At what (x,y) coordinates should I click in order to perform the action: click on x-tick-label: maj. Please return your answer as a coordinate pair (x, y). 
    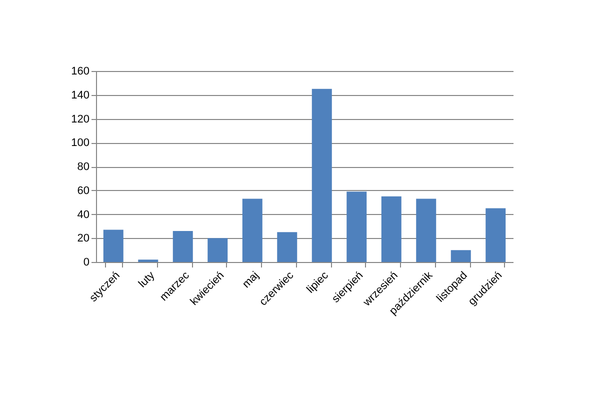
    Looking at the image, I should click on (251, 280).